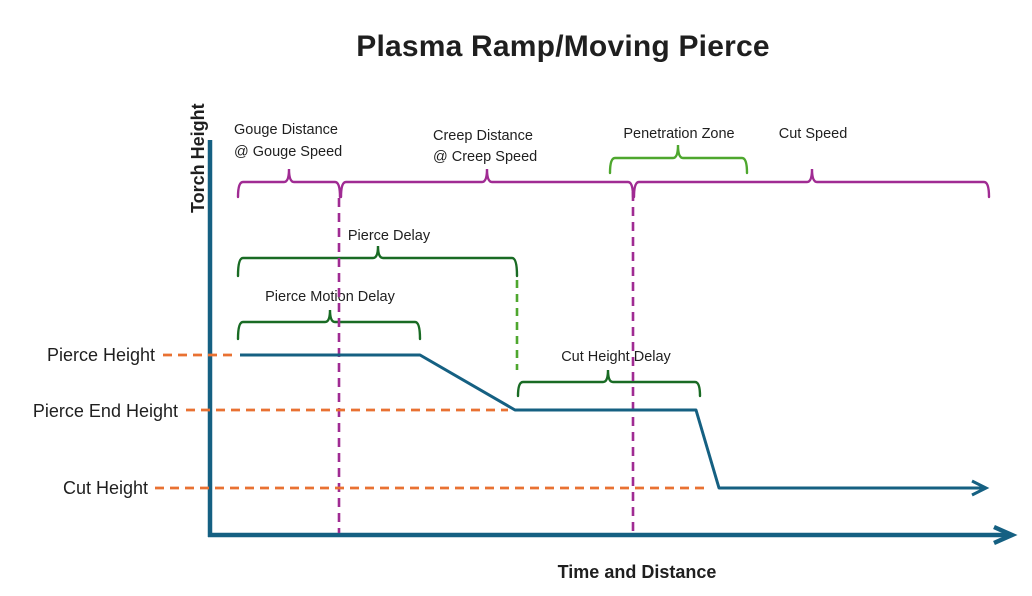 The image size is (1032, 596). I want to click on x-axis-arrowhead-icon, so click(1005, 535).